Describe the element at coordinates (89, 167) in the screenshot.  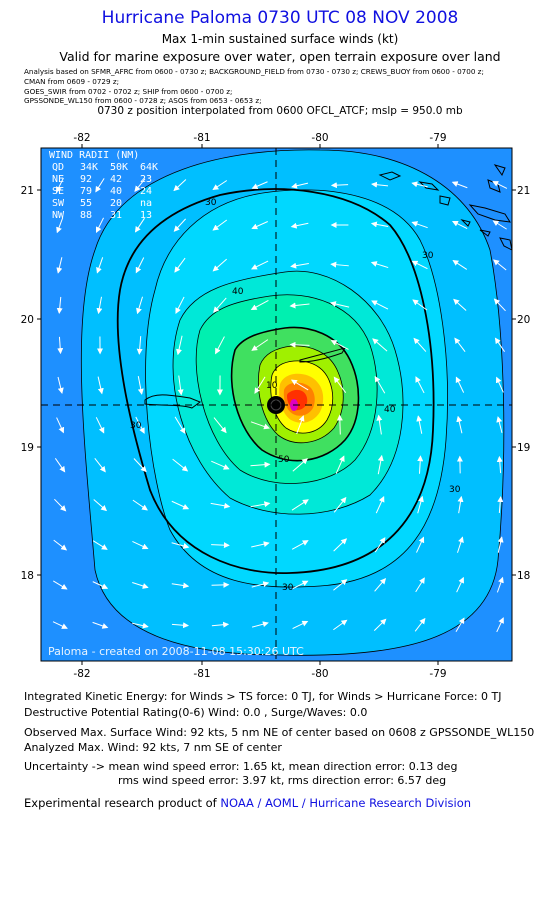
I see `wind-radii-header-cell: 34K` at that location.